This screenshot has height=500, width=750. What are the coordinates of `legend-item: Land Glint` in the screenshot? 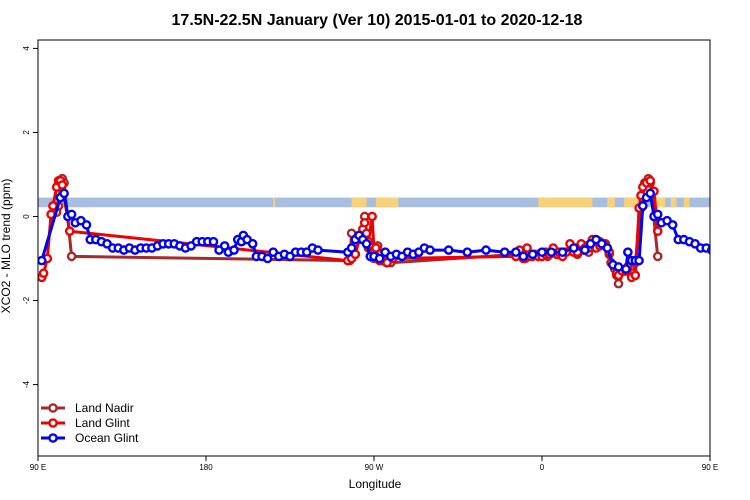 It's located at (85, 423).